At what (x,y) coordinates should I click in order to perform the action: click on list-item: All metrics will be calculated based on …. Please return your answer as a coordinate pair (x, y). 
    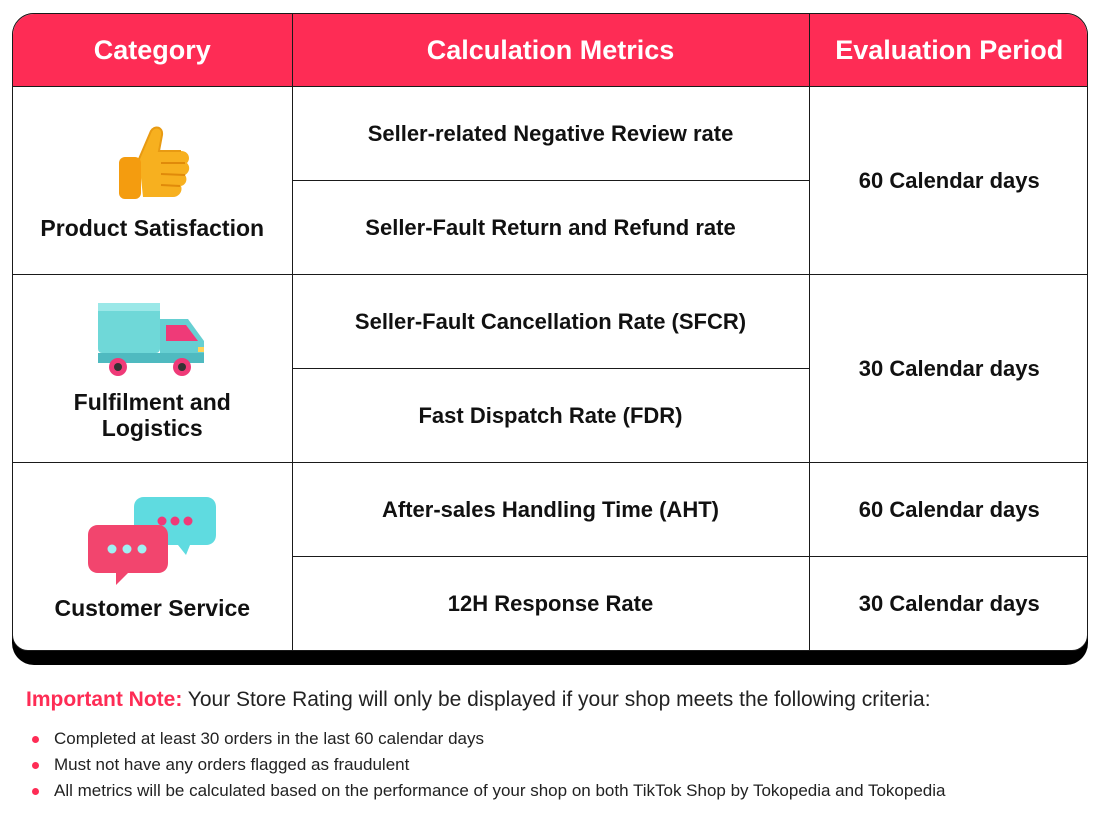
    Looking at the image, I should click on (485, 791).